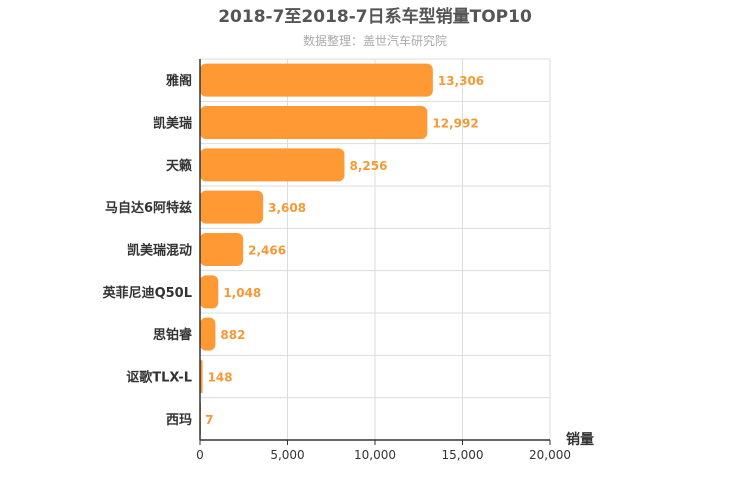 This screenshot has width=750, height=500. I want to click on chart-subtitle: 数据整理：盖世汽车研究院, so click(375, 40).